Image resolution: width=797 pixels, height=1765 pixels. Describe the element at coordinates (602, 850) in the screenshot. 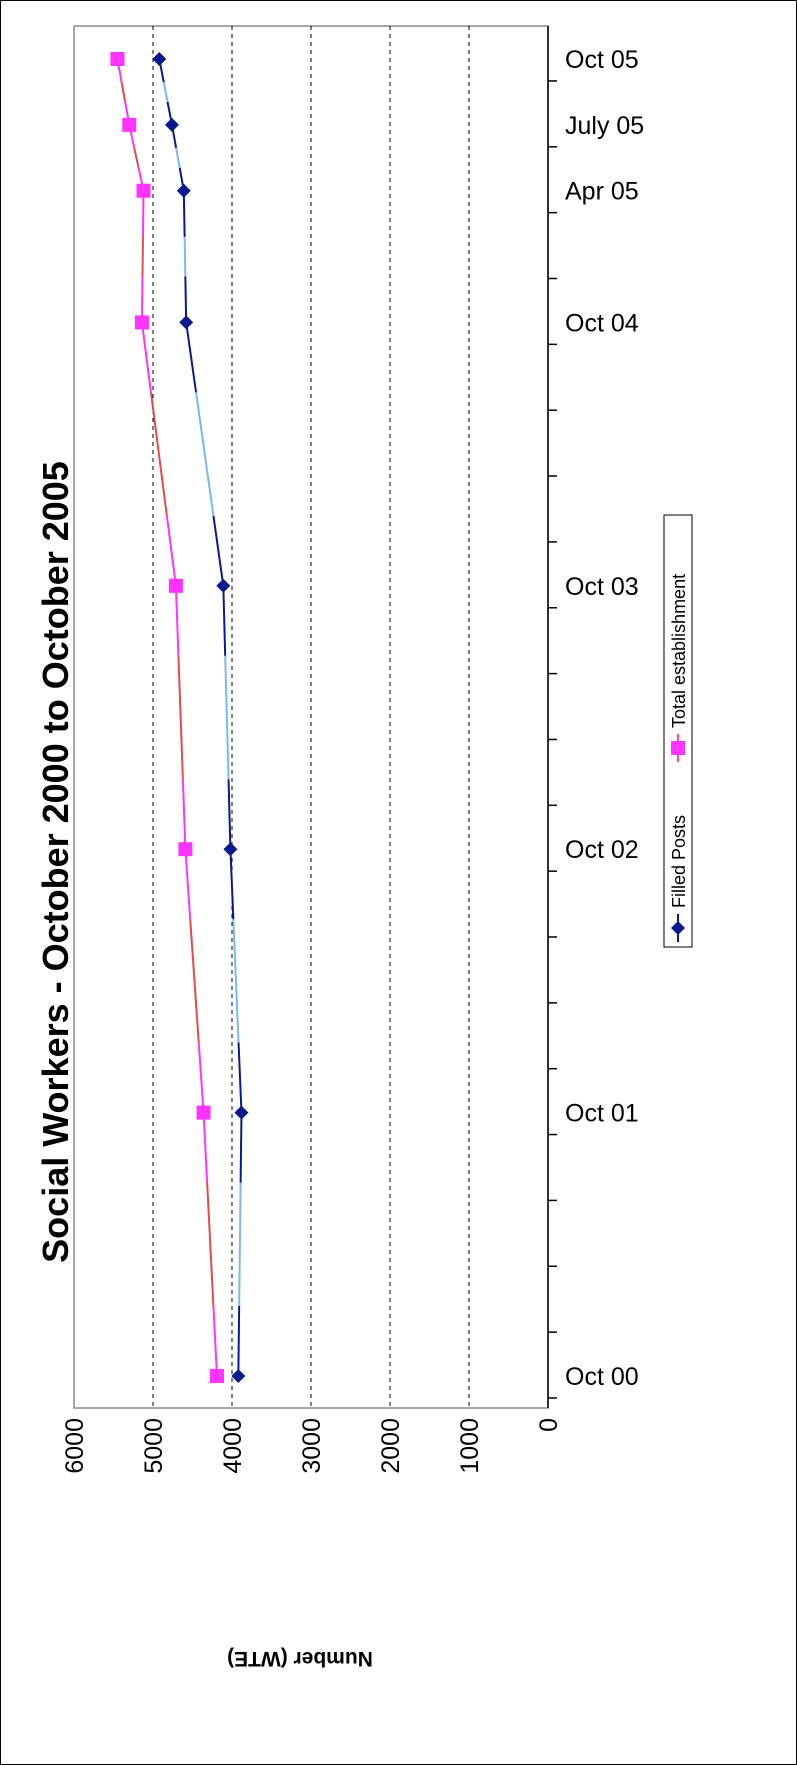

I see `x-tick-label: Oct 02` at that location.